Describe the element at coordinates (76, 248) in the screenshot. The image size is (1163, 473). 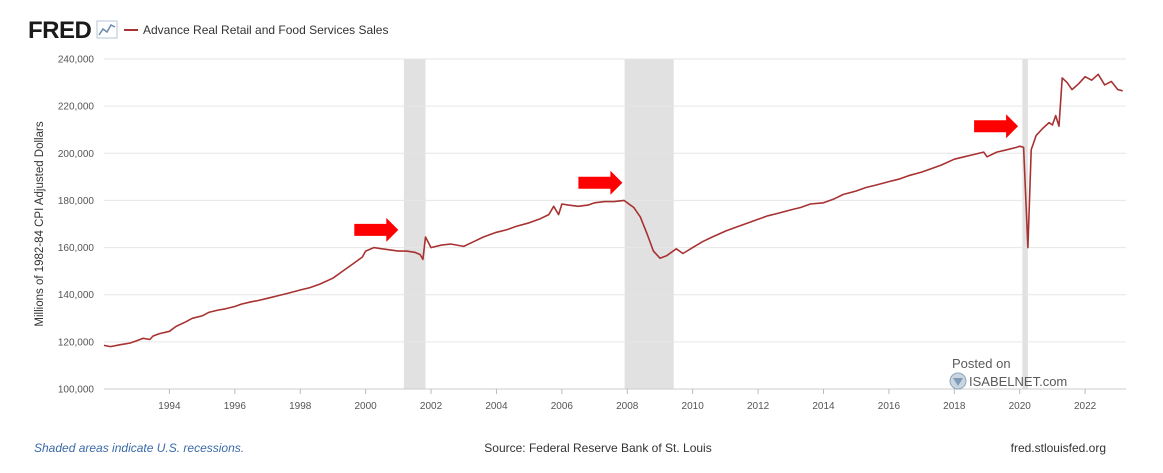
I see `y-tick-label: 160,000` at that location.